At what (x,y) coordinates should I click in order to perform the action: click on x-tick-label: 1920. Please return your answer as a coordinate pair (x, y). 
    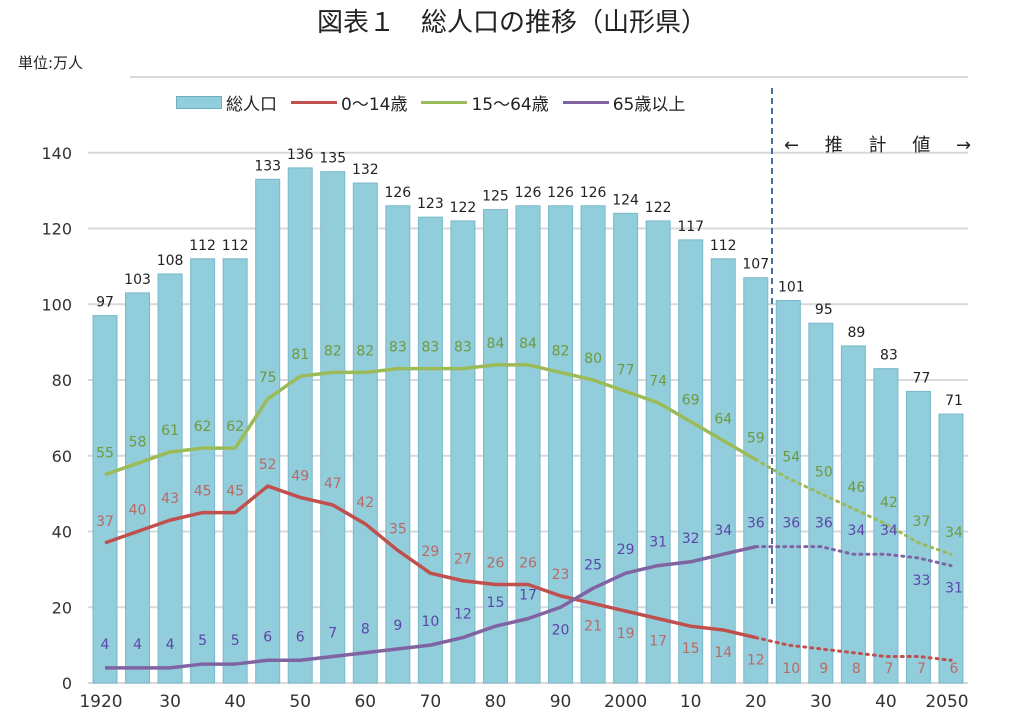
    Looking at the image, I should click on (100, 702).